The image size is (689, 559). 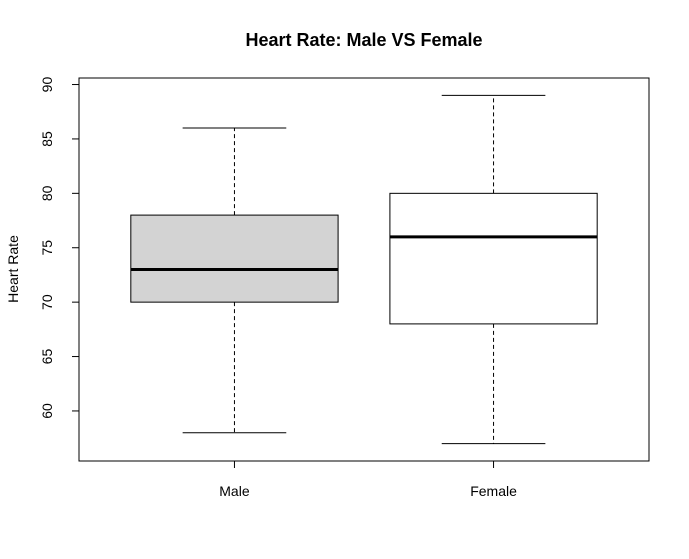 What do you see at coordinates (59, 248) in the screenshot?
I see `y-axis: 60 65 70 75 80 85 90` at bounding box center [59, 248].